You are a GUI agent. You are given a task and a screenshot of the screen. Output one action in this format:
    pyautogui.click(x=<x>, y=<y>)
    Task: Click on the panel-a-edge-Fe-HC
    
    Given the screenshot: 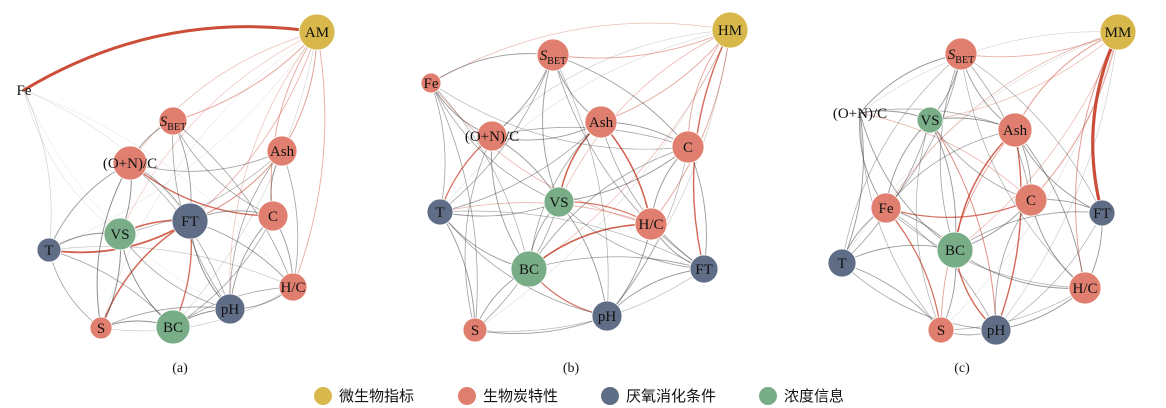 What is the action you would take?
    pyautogui.click(x=158, y=188)
    